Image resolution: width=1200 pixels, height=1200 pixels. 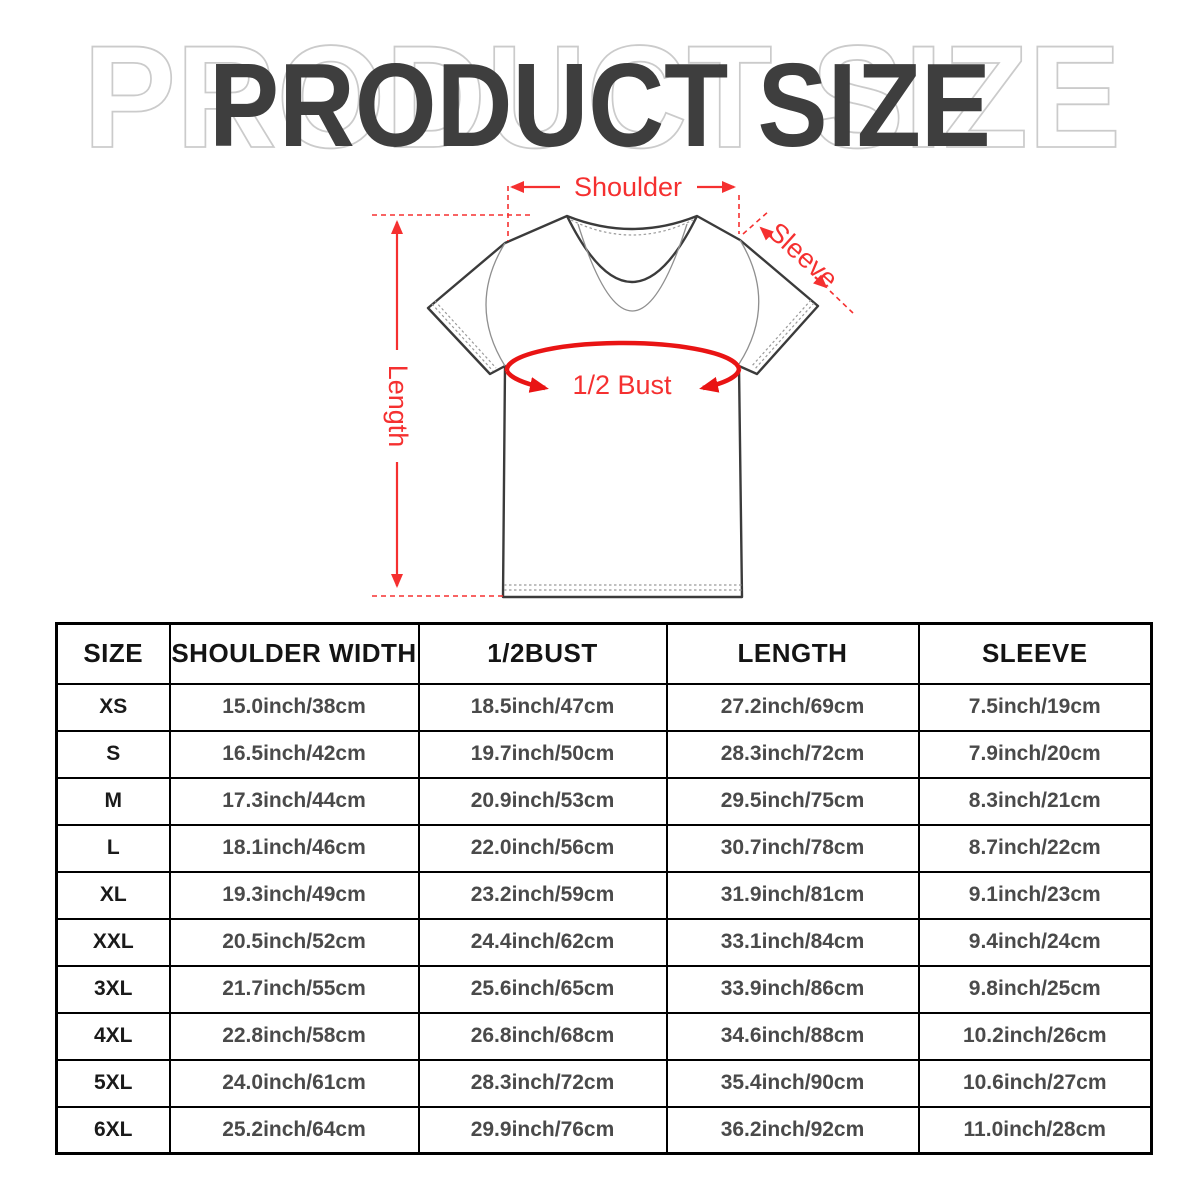 I want to click on size-cell: XL, so click(x=113, y=895).